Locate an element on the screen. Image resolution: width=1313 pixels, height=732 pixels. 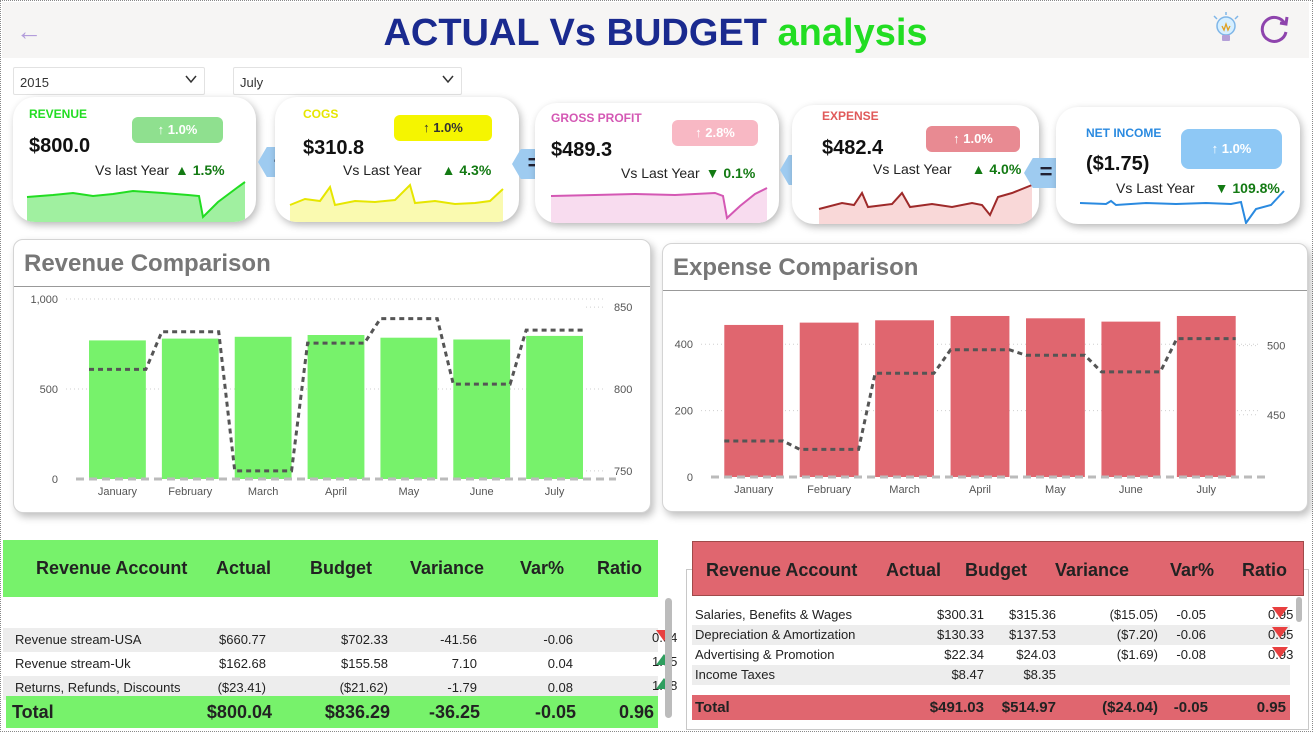
bar-may is located at coordinates (1055, 397).